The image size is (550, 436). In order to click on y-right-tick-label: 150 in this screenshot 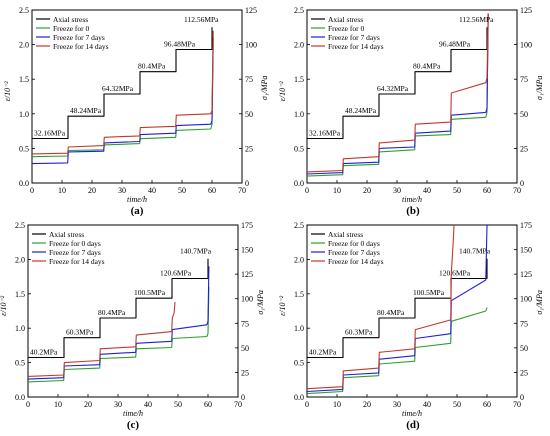, I will do `click(526, 250)`.